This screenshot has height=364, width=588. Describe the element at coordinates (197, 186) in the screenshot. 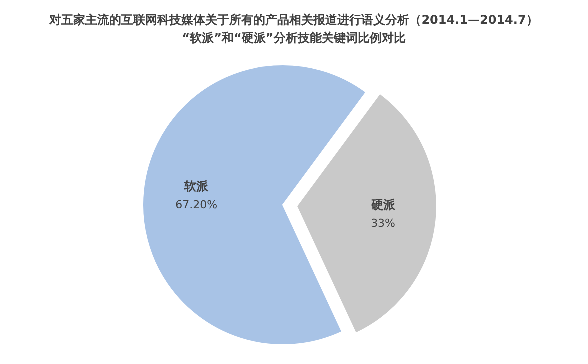

I see `slice-label: 软派` at that location.